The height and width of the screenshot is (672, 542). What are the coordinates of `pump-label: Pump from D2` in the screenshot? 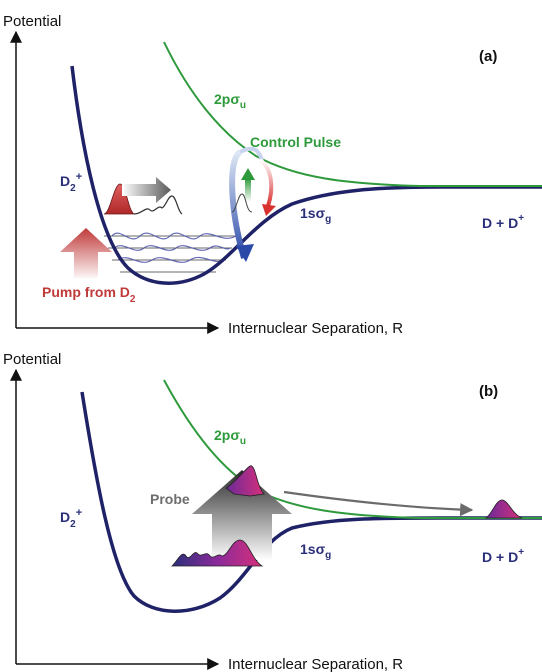 It's located at (89, 294).